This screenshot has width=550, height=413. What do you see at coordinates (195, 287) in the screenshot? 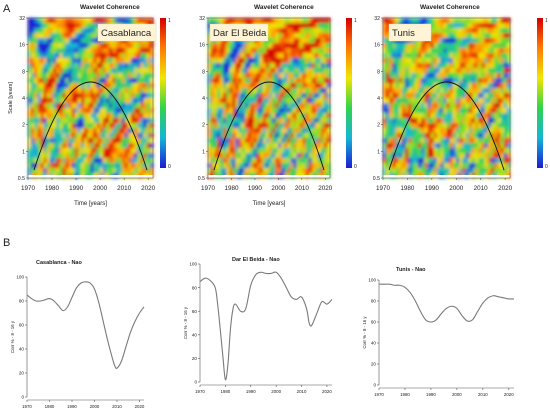
I see `y-tick-label: 80` at bounding box center [195, 287].